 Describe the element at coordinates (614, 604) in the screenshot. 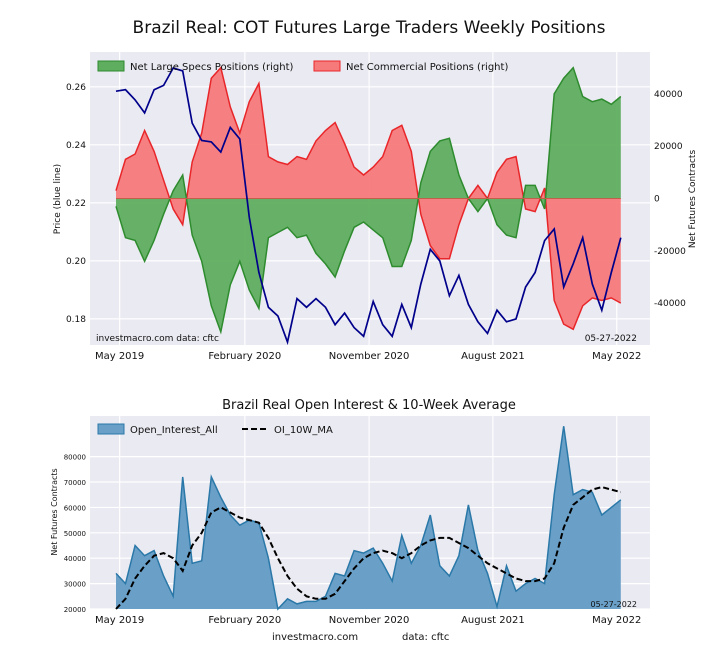

I see `bottom-date-note: 05-27-2022` at that location.